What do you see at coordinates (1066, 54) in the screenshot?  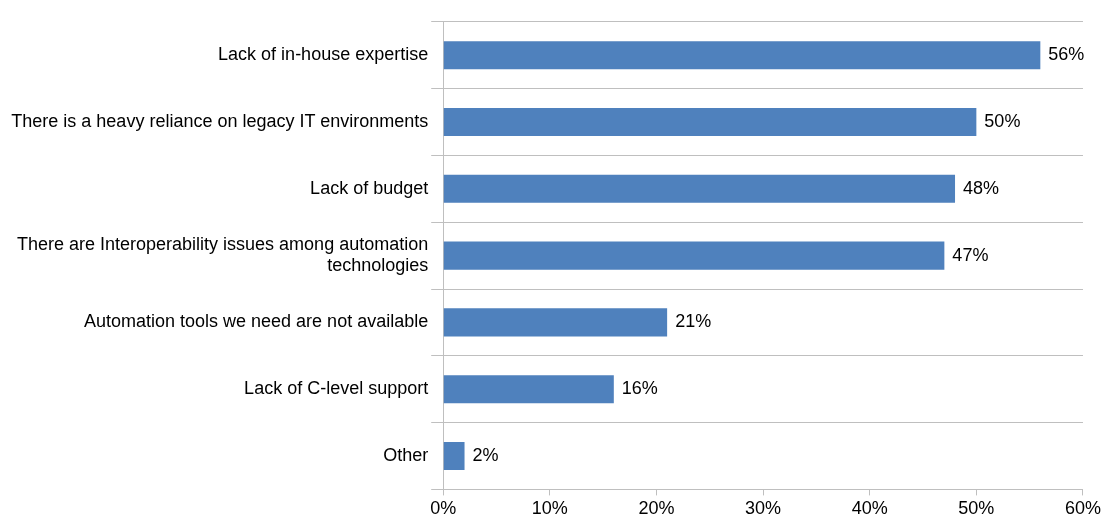 I see `data-label: 56%` at bounding box center [1066, 54].